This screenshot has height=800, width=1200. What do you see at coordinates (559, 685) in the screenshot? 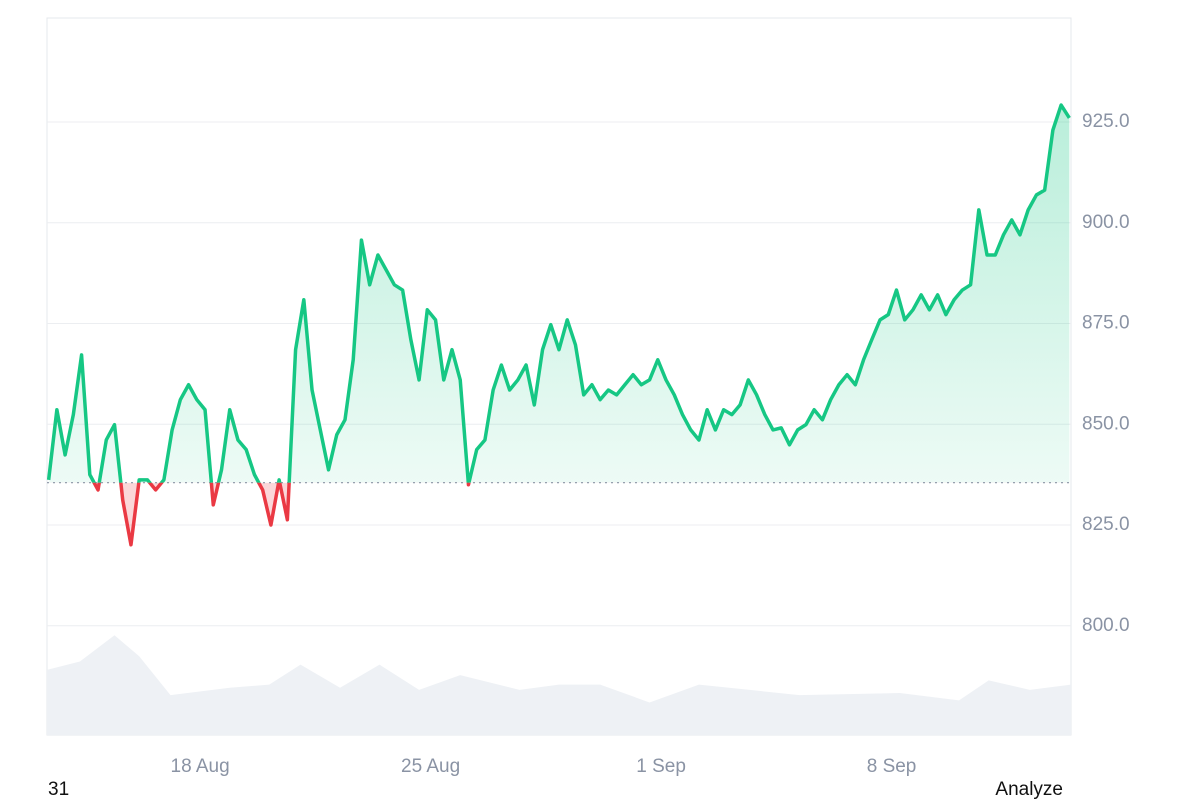
I see `volume-area` at bounding box center [559, 685].